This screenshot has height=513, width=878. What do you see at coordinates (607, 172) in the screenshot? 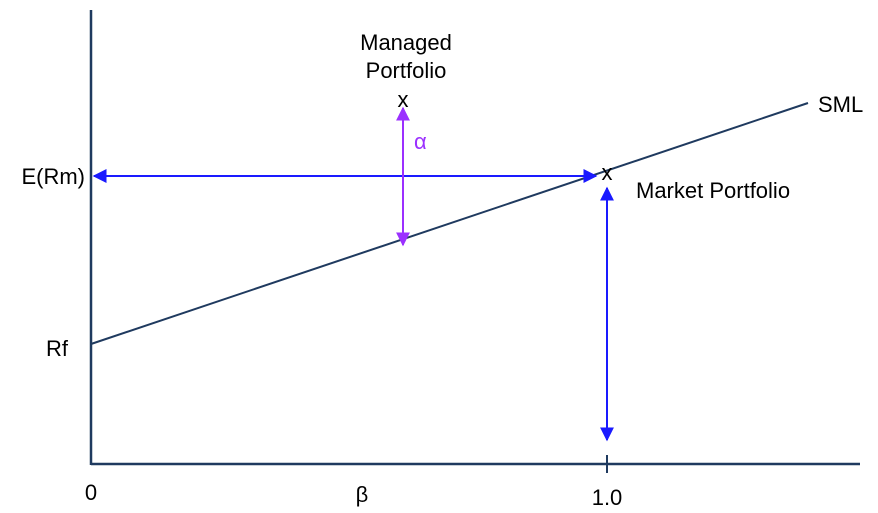
I see `market-portfolio-marker: x` at bounding box center [607, 172].